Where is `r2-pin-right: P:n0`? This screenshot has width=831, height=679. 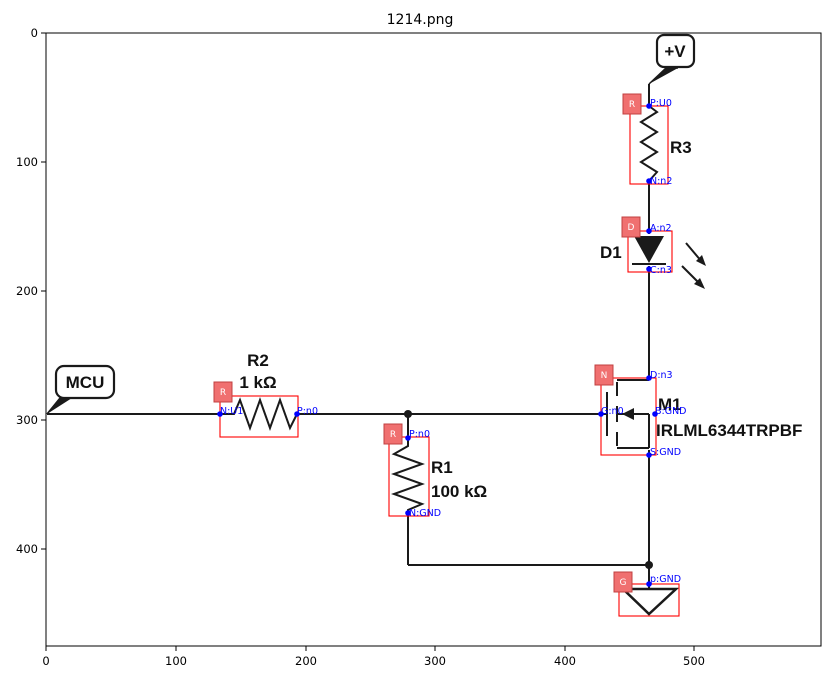 r2-pin-right: P:n0 is located at coordinates (307, 411).